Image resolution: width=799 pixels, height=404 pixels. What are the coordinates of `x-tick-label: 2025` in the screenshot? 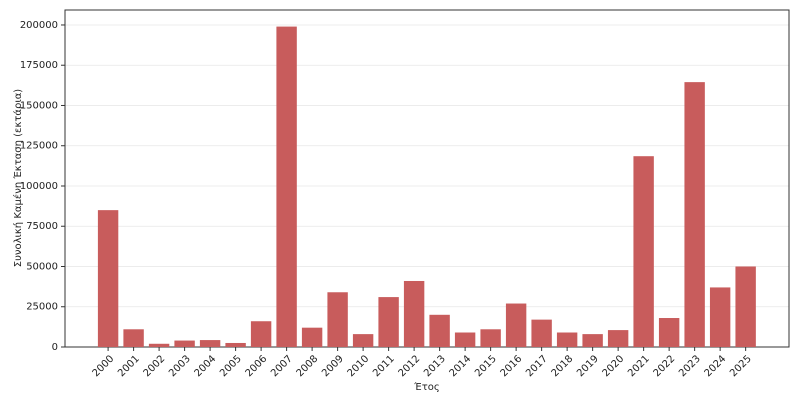 It's located at (741, 366).